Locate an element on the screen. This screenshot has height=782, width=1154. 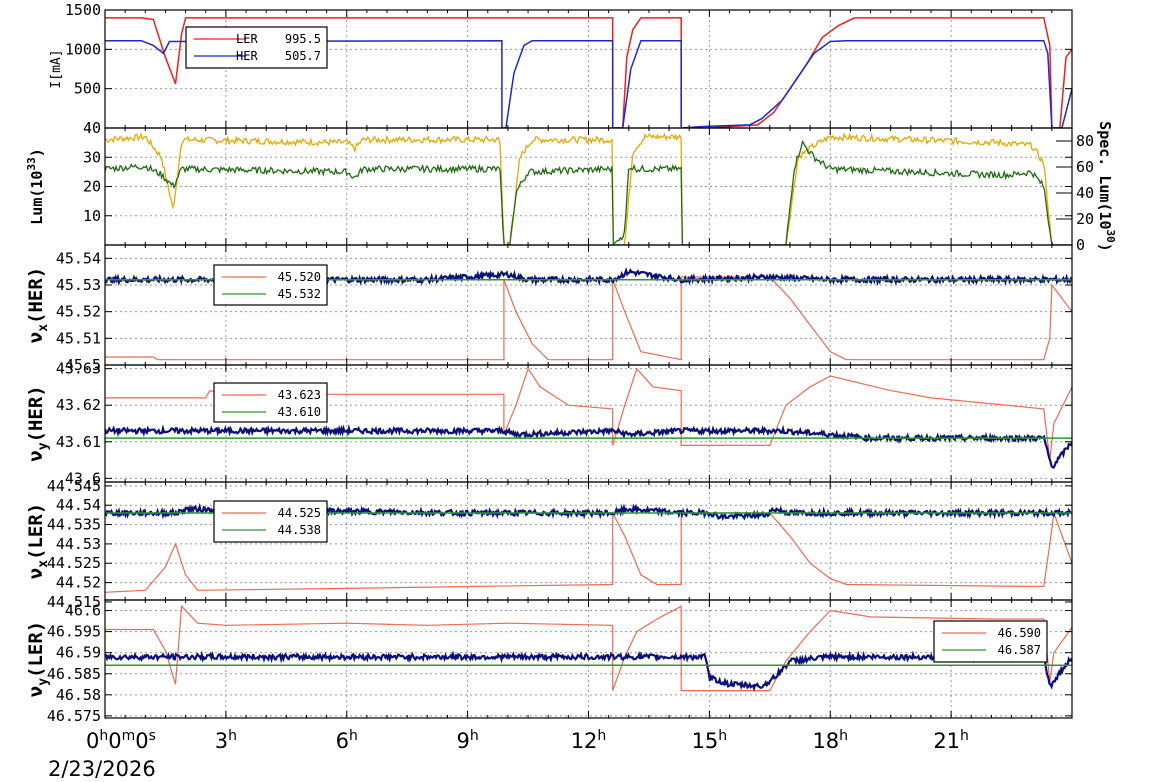
y-right-tick-label: 80 is located at coordinates (1085, 141).